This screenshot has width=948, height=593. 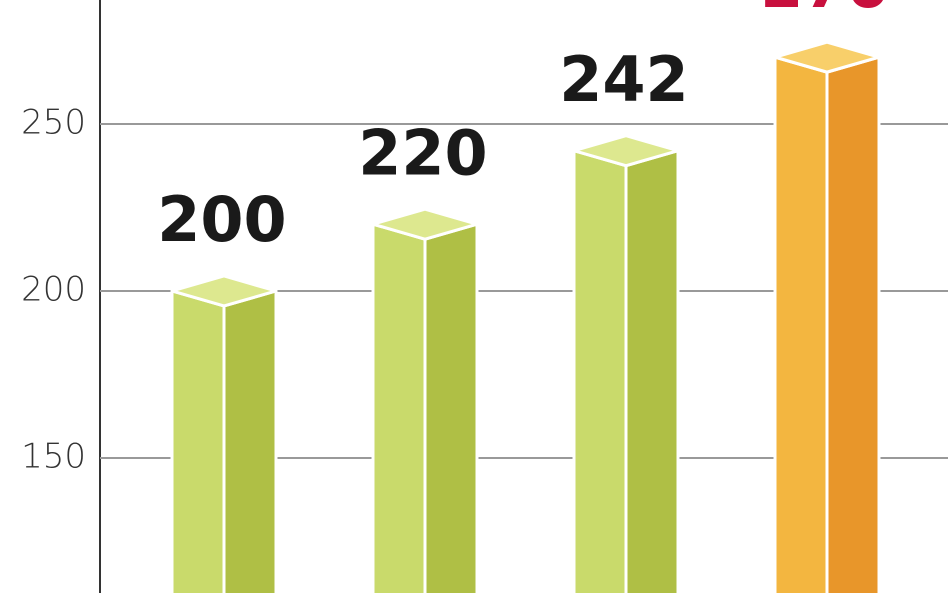 What do you see at coordinates (53, 289) in the screenshot?
I see `y-tick-label: 200` at bounding box center [53, 289].